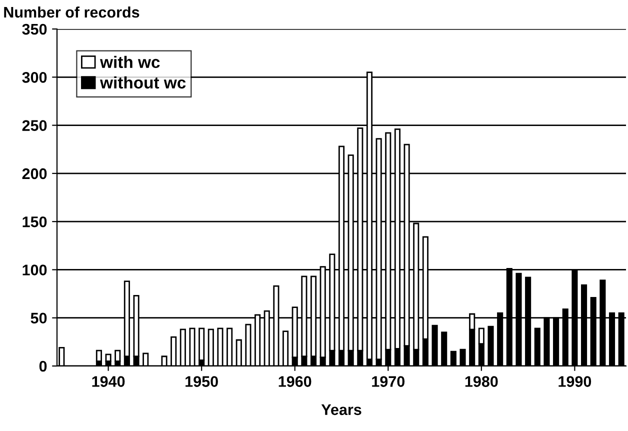 The height and width of the screenshot is (431, 628). I want to click on legend-label: without wc, so click(143, 82).